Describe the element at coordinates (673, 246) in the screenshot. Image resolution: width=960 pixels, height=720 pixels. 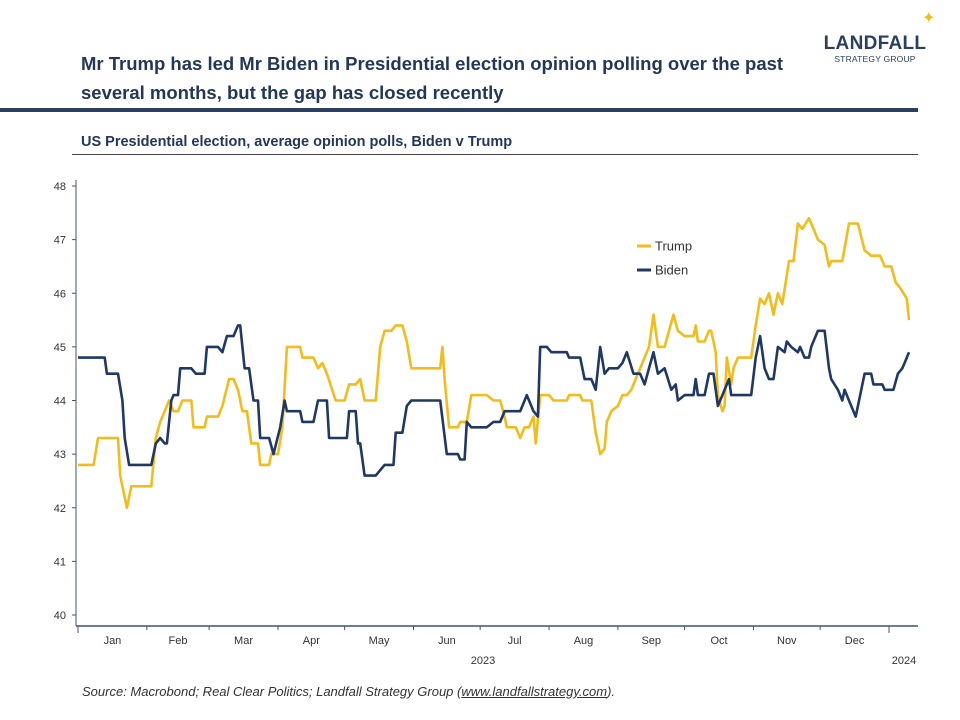
I see `legend-label-trump: Trump` at that location.